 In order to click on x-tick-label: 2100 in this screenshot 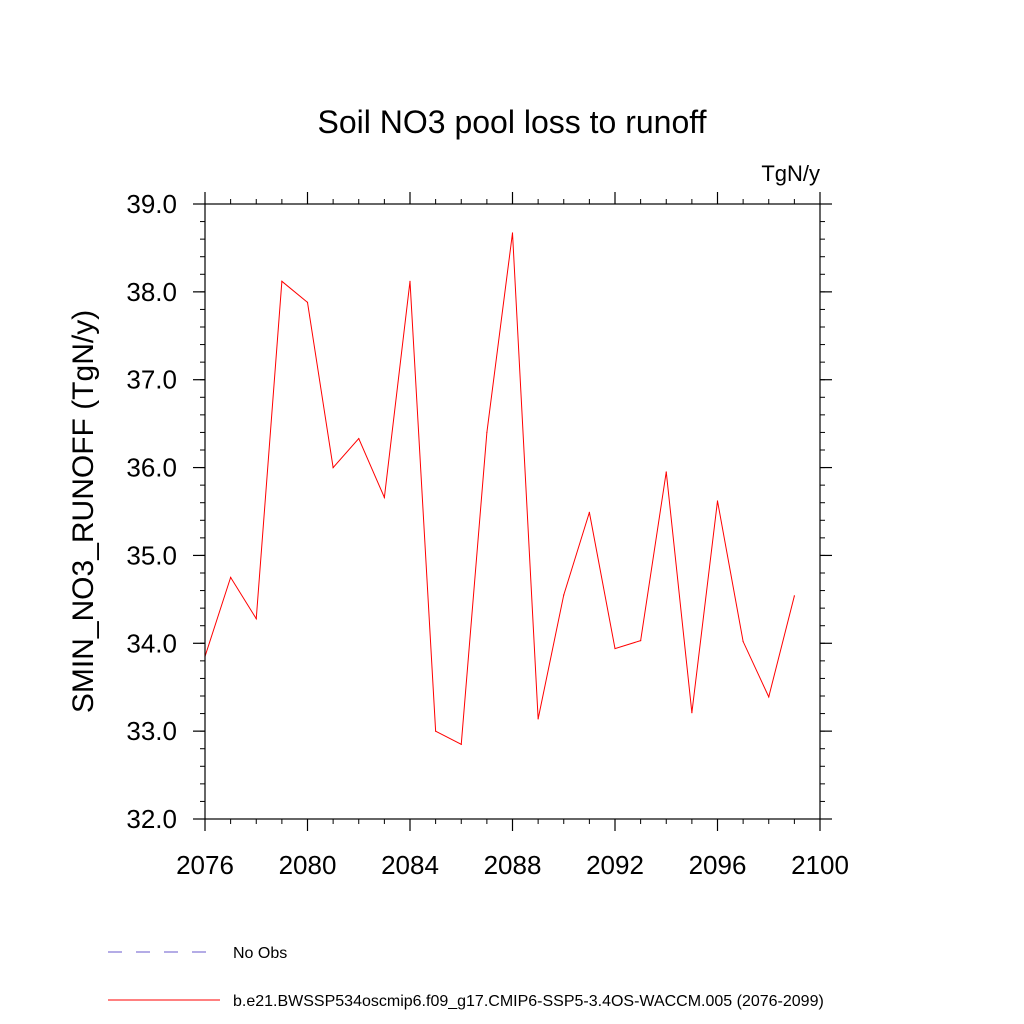, I will do `click(820, 865)`.